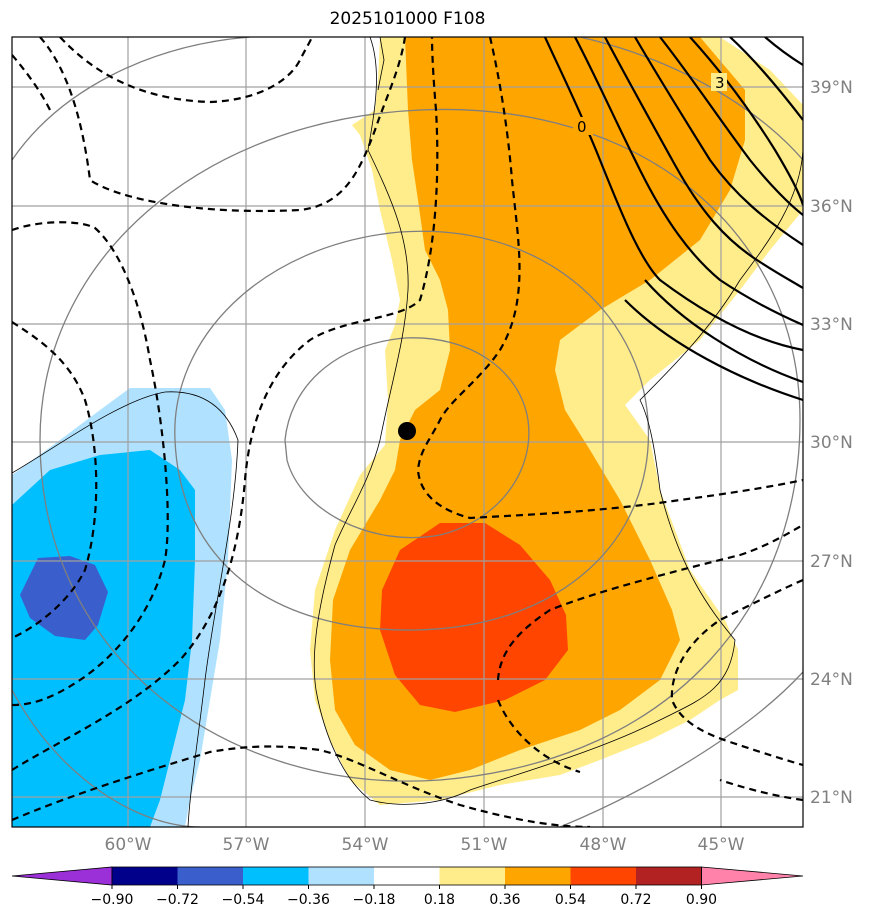  Describe the element at coordinates (831, 325) in the screenshot. I see `lat-label: 33°N` at that location.